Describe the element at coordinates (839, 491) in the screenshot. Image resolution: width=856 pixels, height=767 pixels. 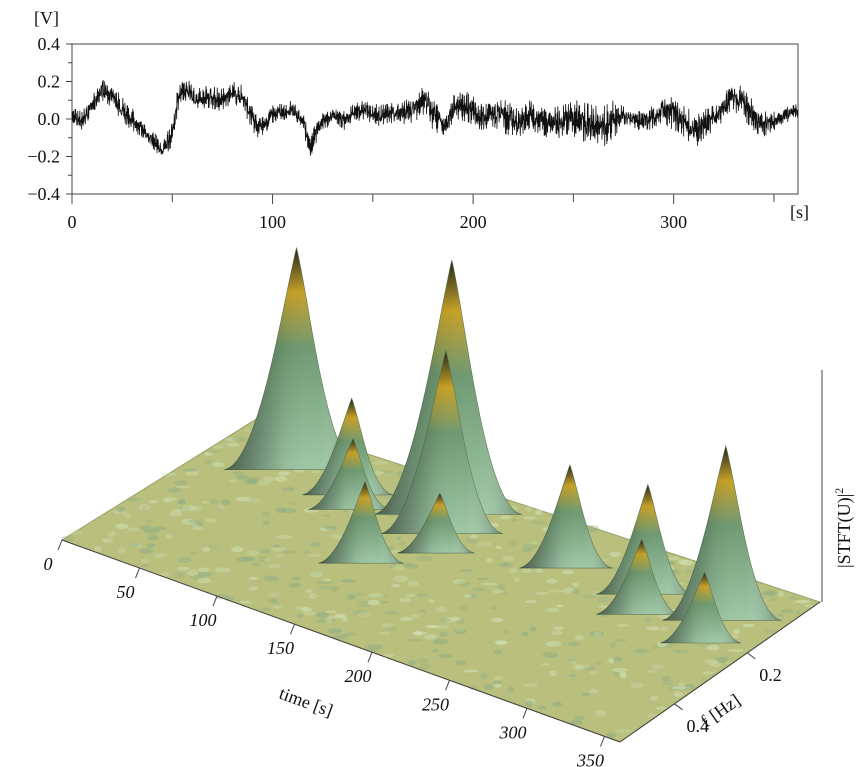
I see `z-axis-title-sup: 2` at that location.